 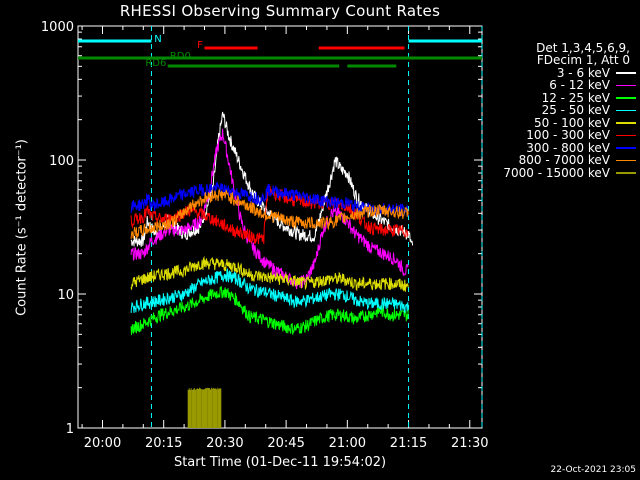 I want to click on legend-entry: 100 - 300 keV, so click(x=553, y=135).